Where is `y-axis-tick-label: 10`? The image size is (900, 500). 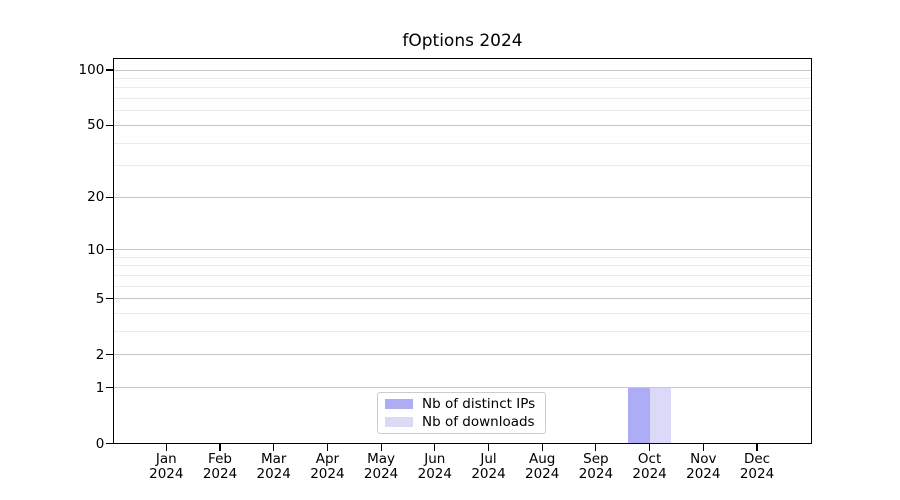
y-axis-tick-label: 10 is located at coordinates (96, 249).